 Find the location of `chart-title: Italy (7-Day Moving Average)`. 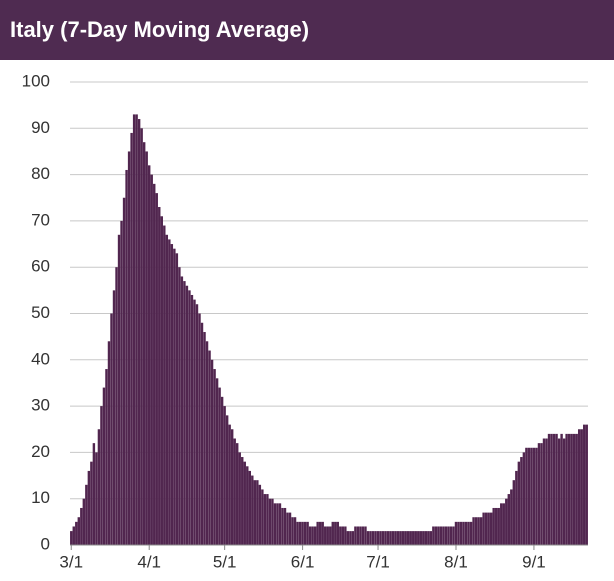

chart-title: Italy (7-Day Moving Average) is located at coordinates (159, 29).